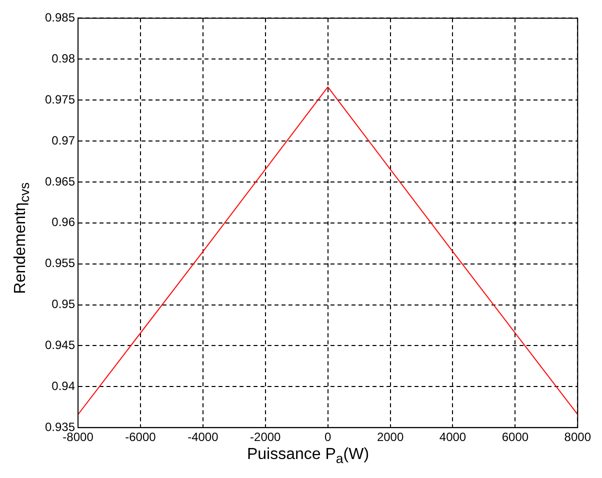 The height and width of the screenshot is (478, 602). Describe the element at coordinates (64, 385) in the screenshot. I see `y-tick-label: 0.94` at that location.